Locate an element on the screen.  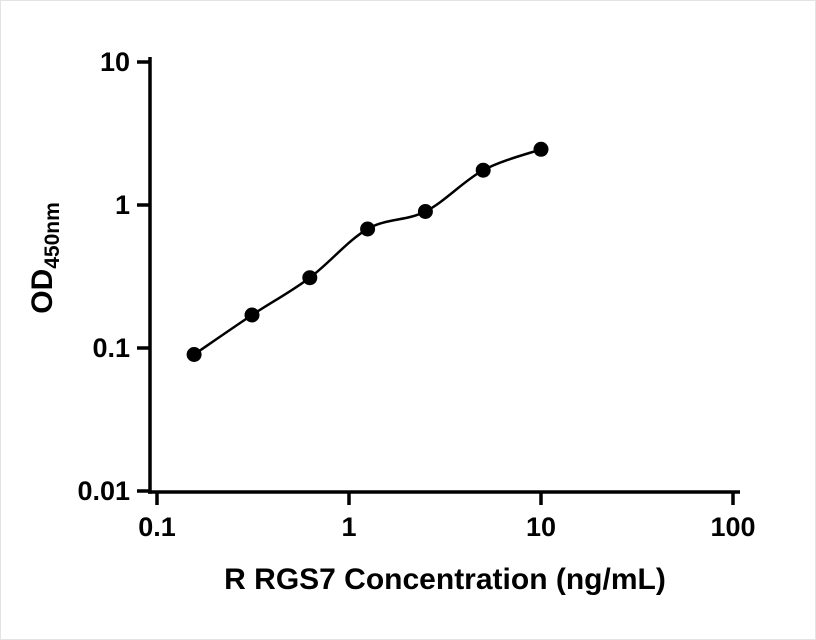
y-tick-label: 1 is located at coordinates (122, 205).